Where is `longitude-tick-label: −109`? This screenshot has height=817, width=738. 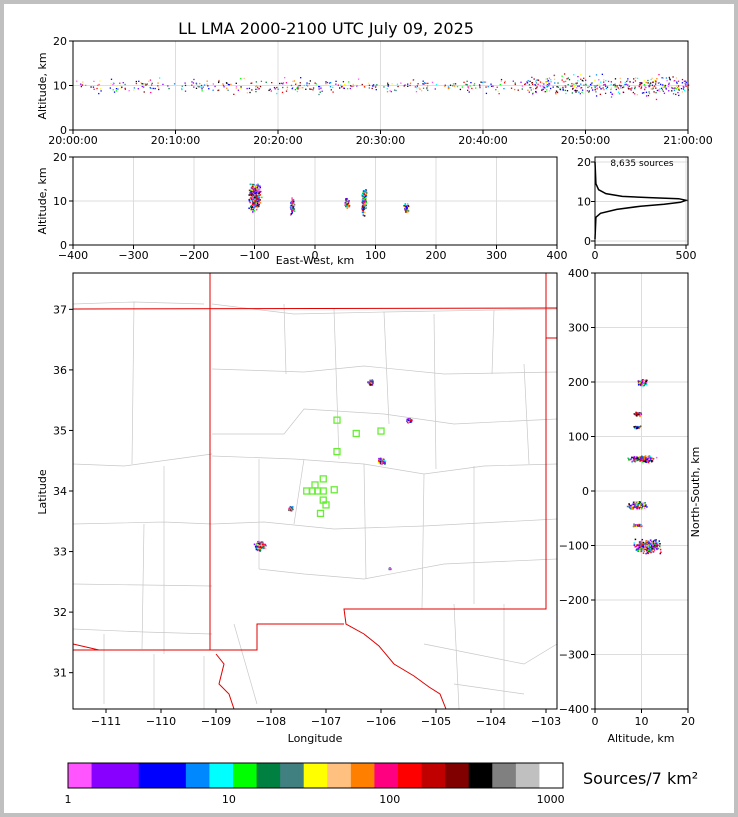 longitude-tick-label: −109 is located at coordinates (216, 721).